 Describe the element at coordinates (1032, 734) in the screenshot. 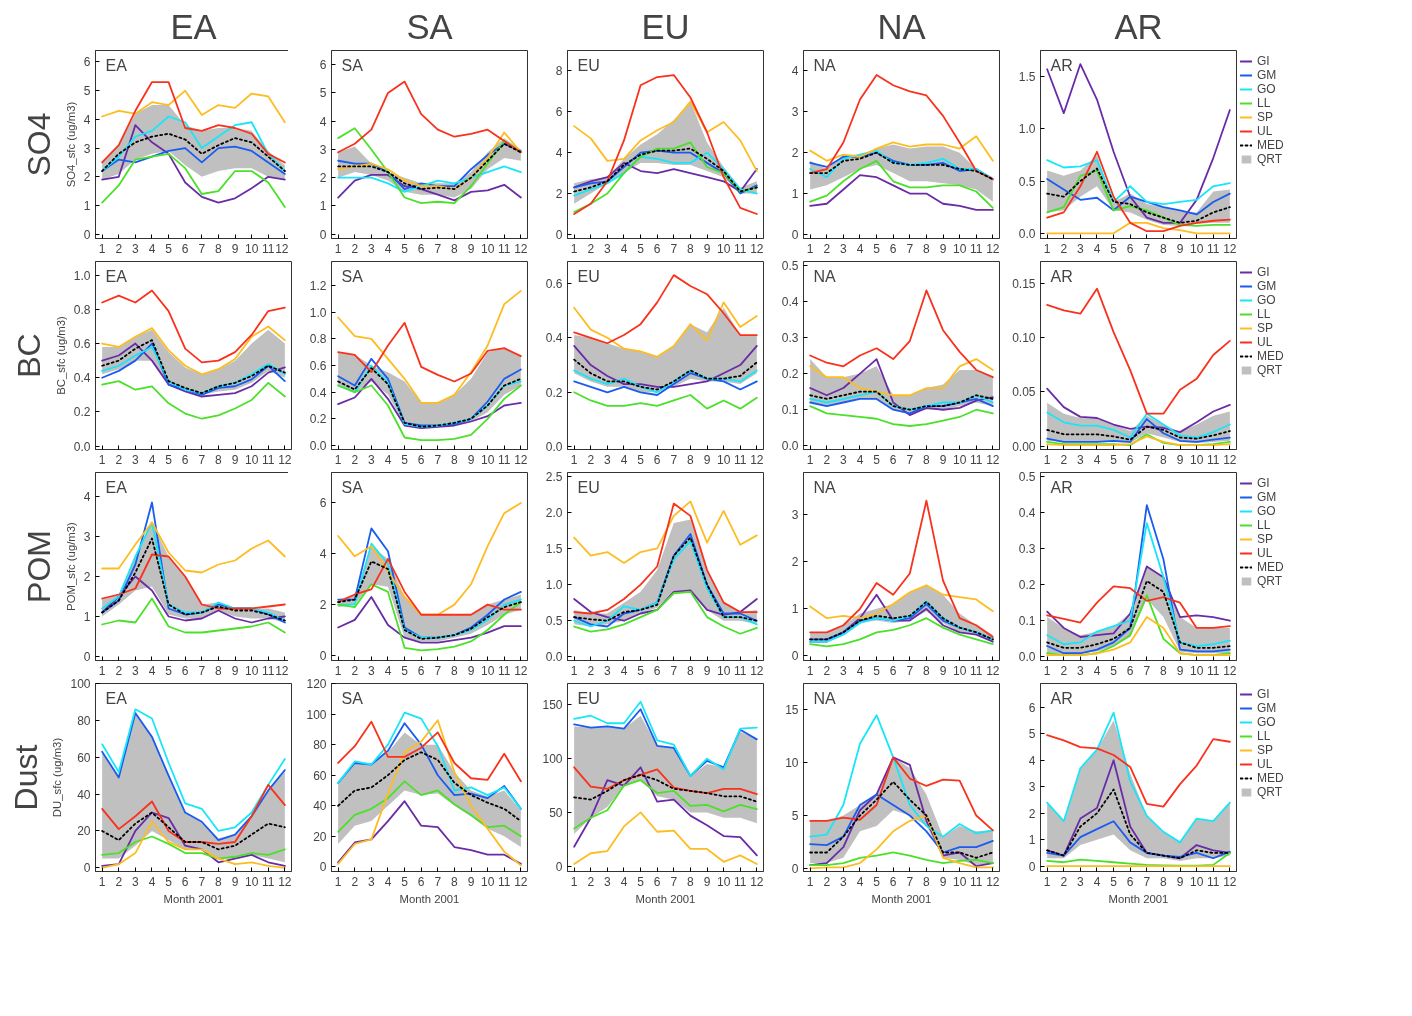

I see `y-tick-label: 5` at that location.